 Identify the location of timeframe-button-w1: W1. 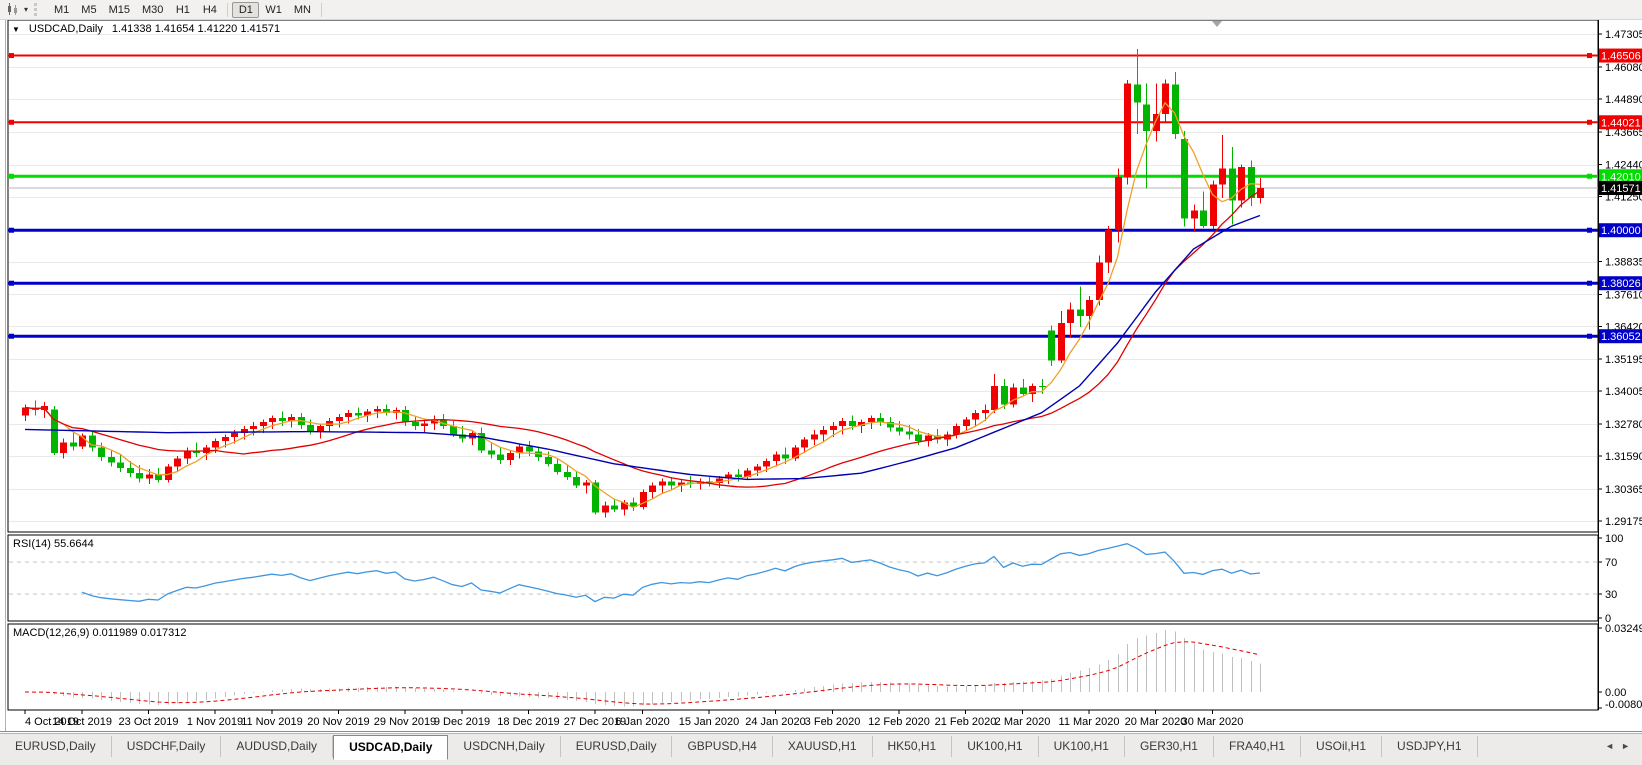
(273, 10).